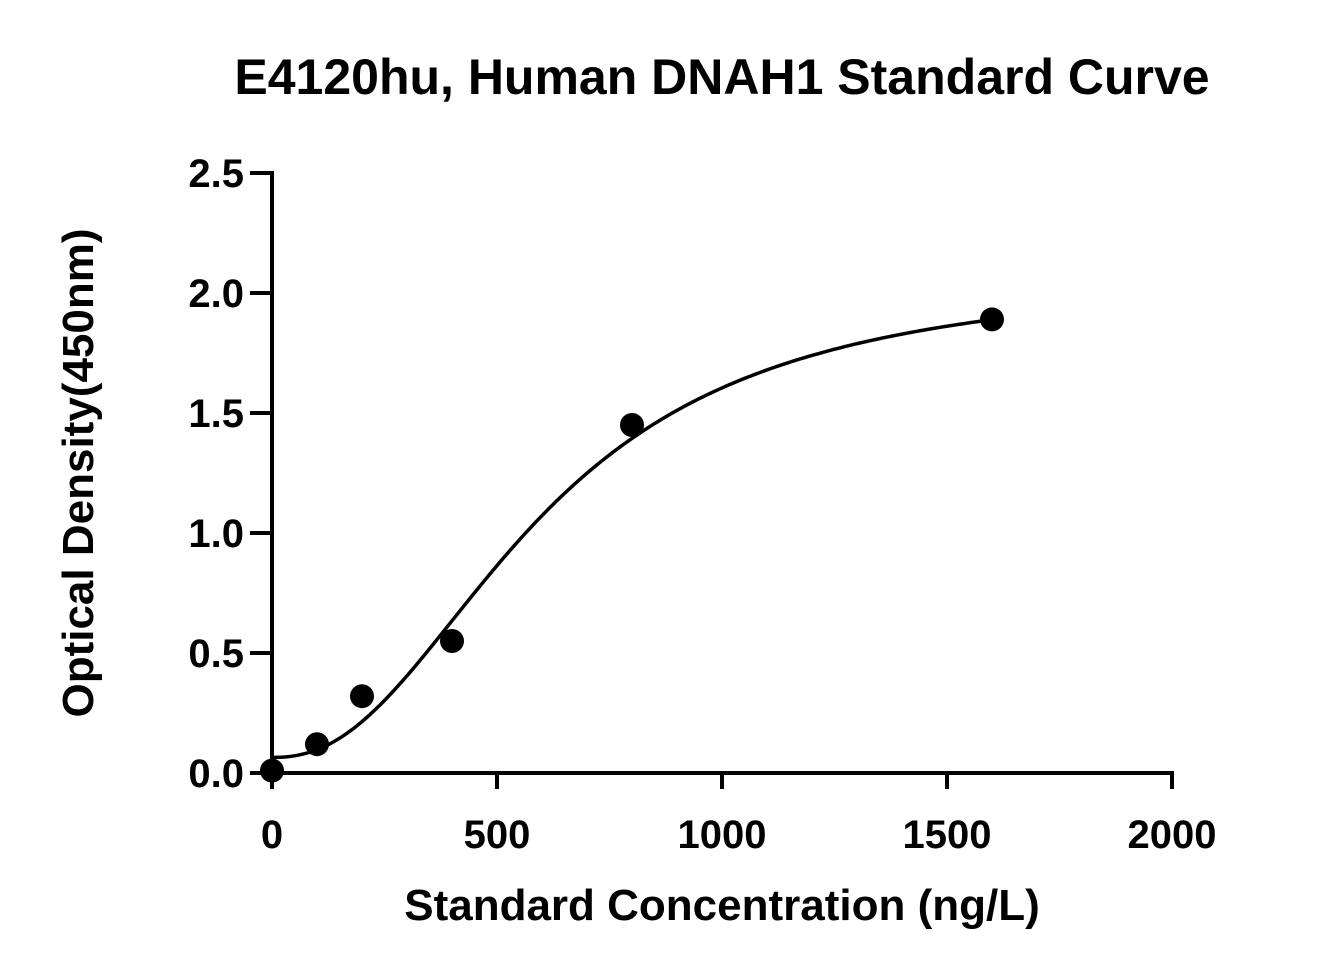  What do you see at coordinates (722, 835) in the screenshot?
I see `x-tick-label: 1000` at bounding box center [722, 835].